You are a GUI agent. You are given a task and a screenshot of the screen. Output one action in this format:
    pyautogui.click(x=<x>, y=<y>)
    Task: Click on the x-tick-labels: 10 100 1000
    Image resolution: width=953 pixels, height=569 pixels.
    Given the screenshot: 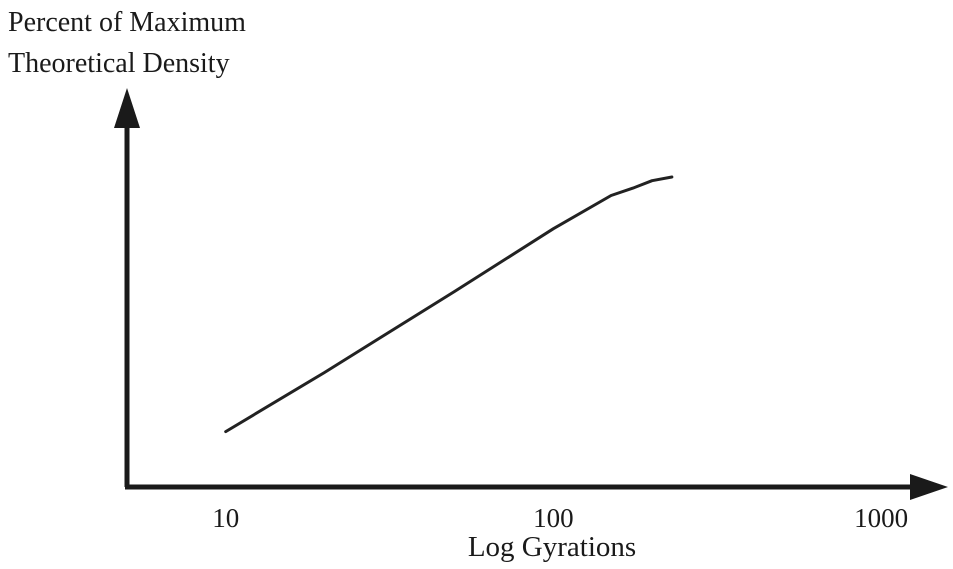 What is the action you would take?
    pyautogui.click(x=560, y=518)
    